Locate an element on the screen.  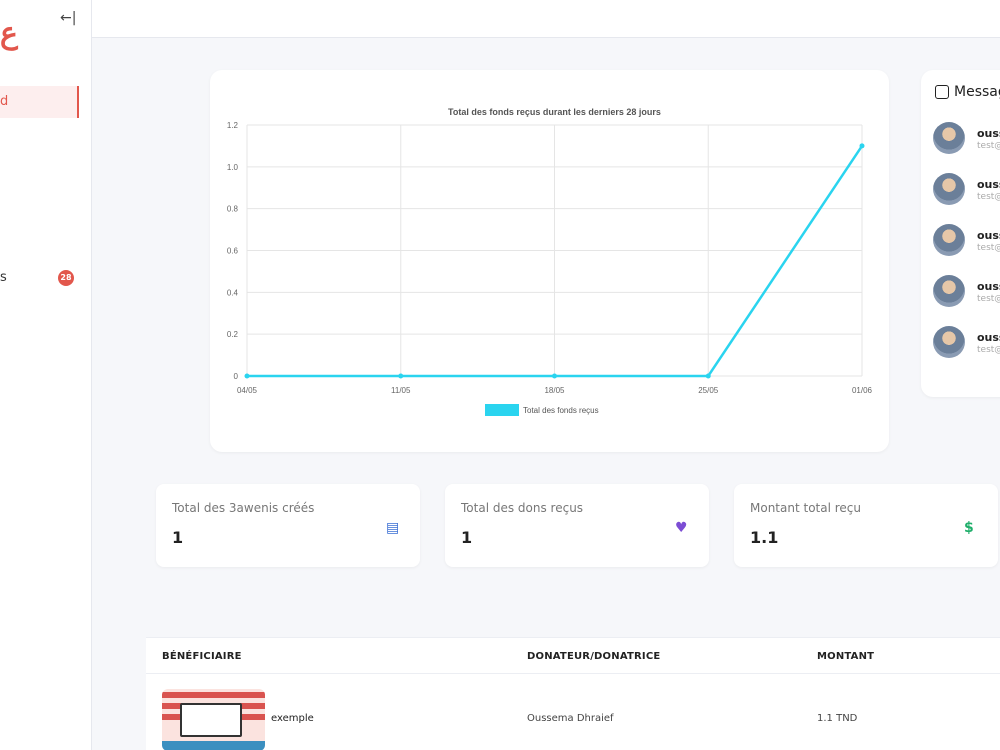
legend-label: Total des fonds reçus is located at coordinates (561, 410).